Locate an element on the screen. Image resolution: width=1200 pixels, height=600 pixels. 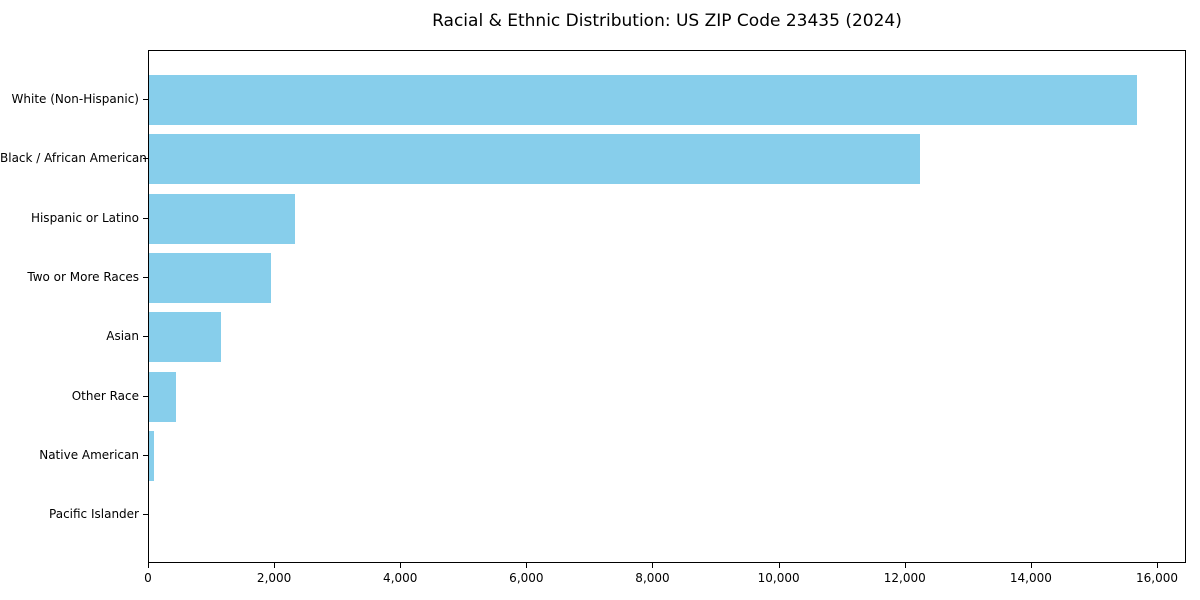
x-tick-label: 10,000 is located at coordinates (778, 578).